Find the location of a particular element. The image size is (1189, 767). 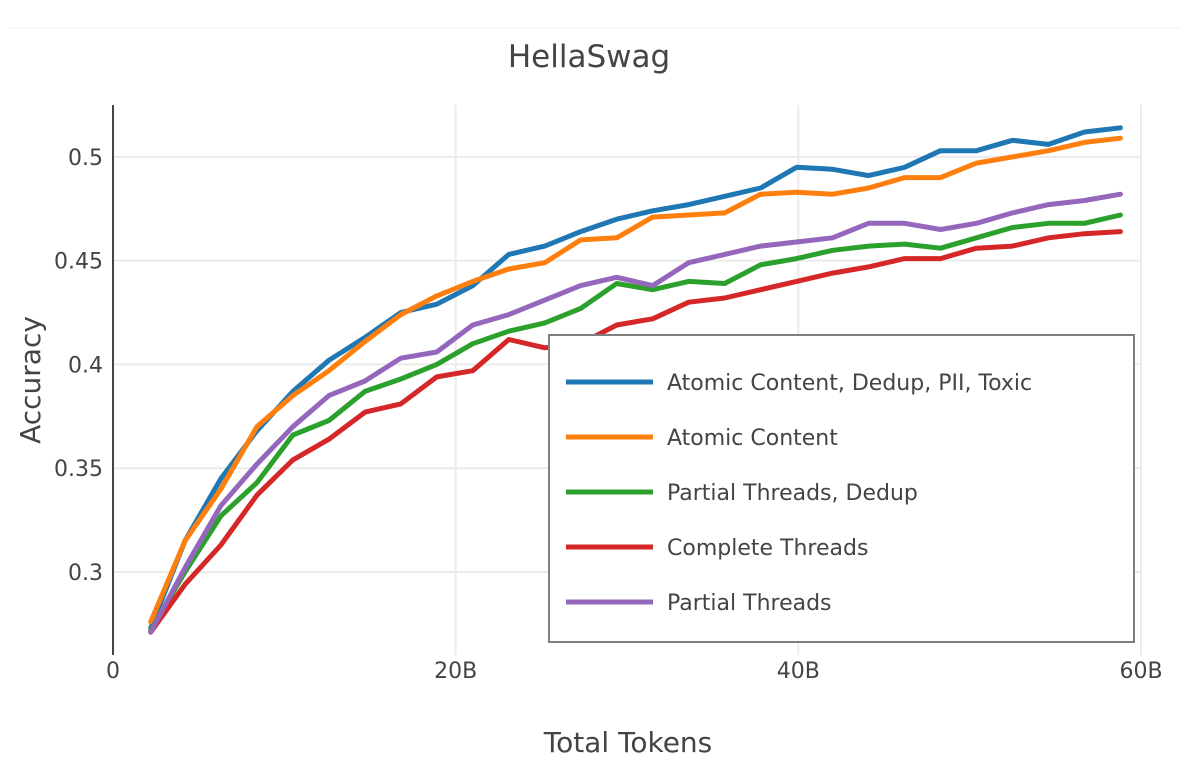

x-tick-label: 0 is located at coordinates (113, 671).